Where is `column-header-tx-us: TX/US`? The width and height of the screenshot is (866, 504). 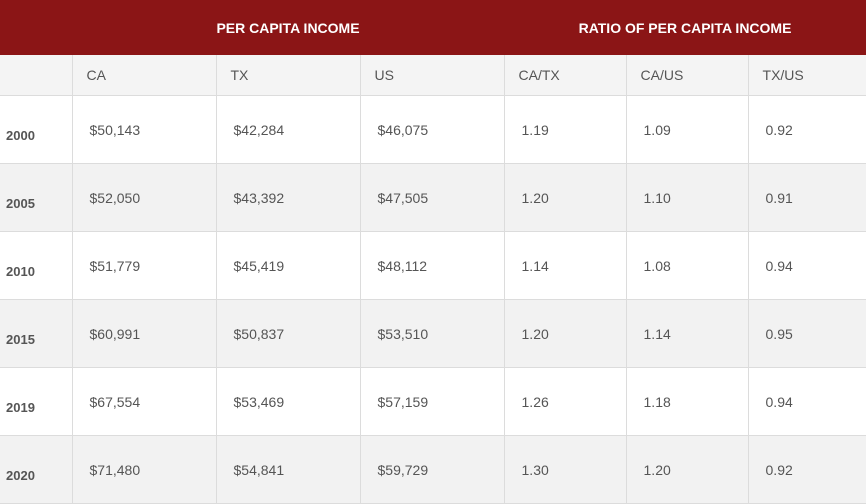
column-header-tx-us: TX/US is located at coordinates (807, 75).